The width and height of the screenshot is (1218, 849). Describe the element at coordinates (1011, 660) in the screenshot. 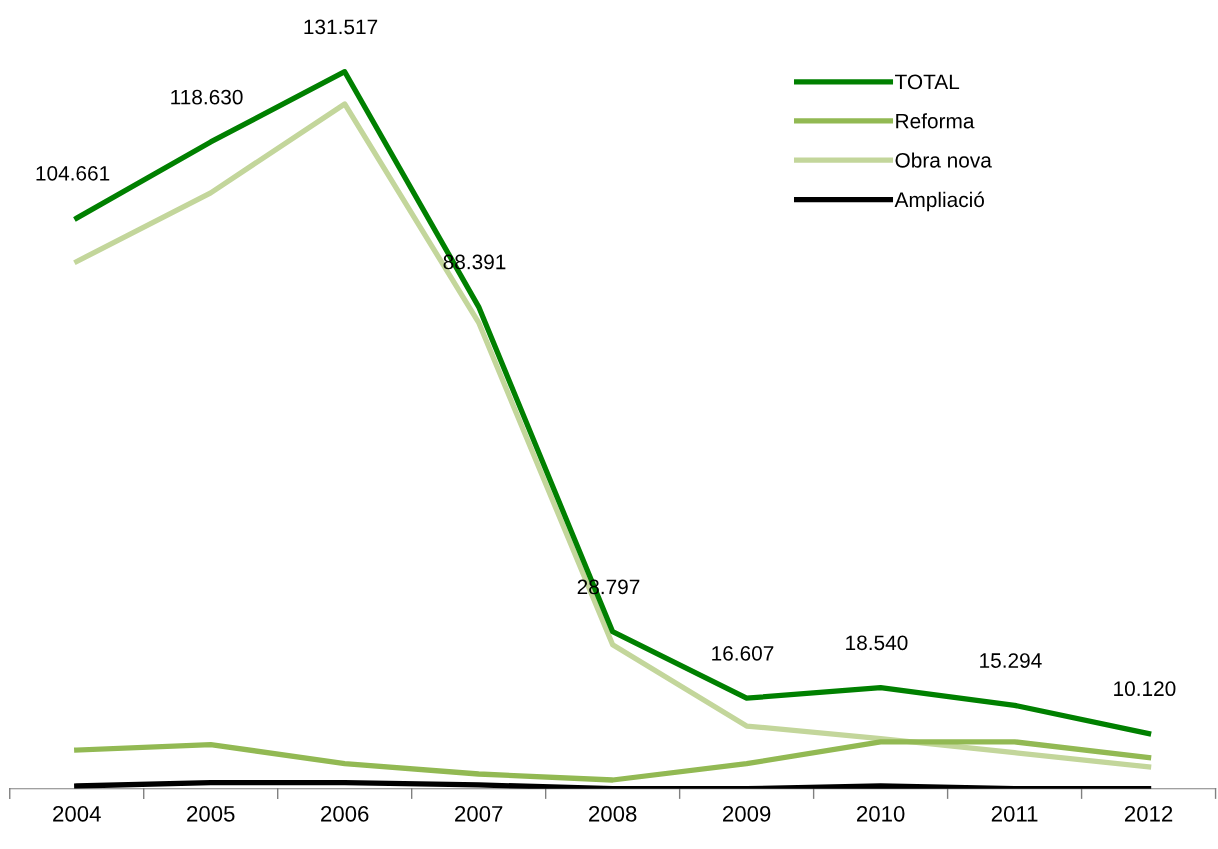

I see `data-label: 15.294` at that location.